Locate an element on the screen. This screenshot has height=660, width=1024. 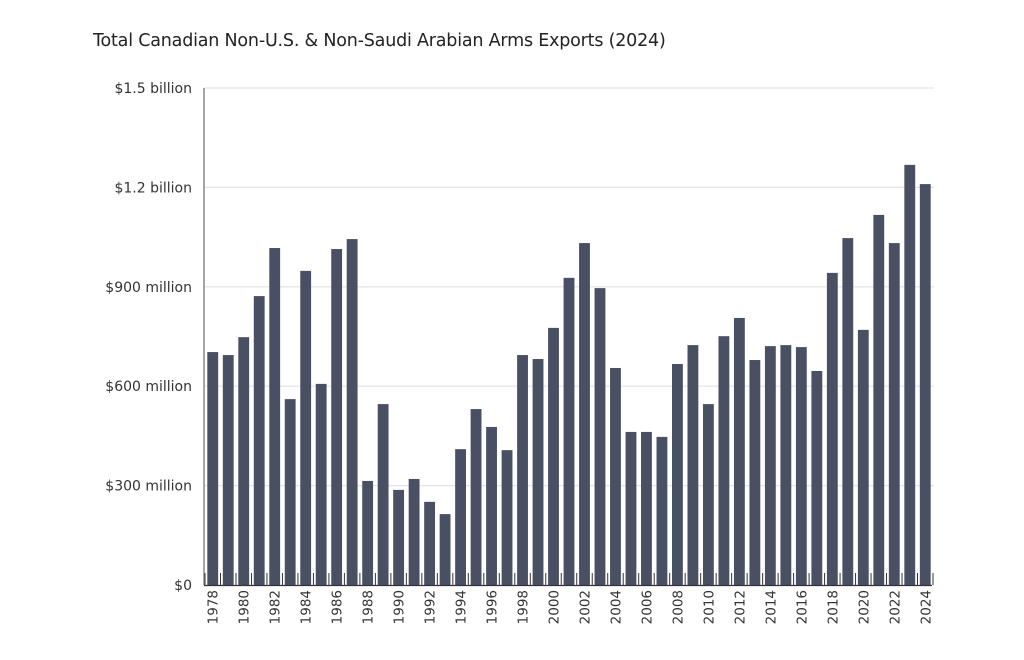
x-tick-label: 1982 is located at coordinates (276, 607).